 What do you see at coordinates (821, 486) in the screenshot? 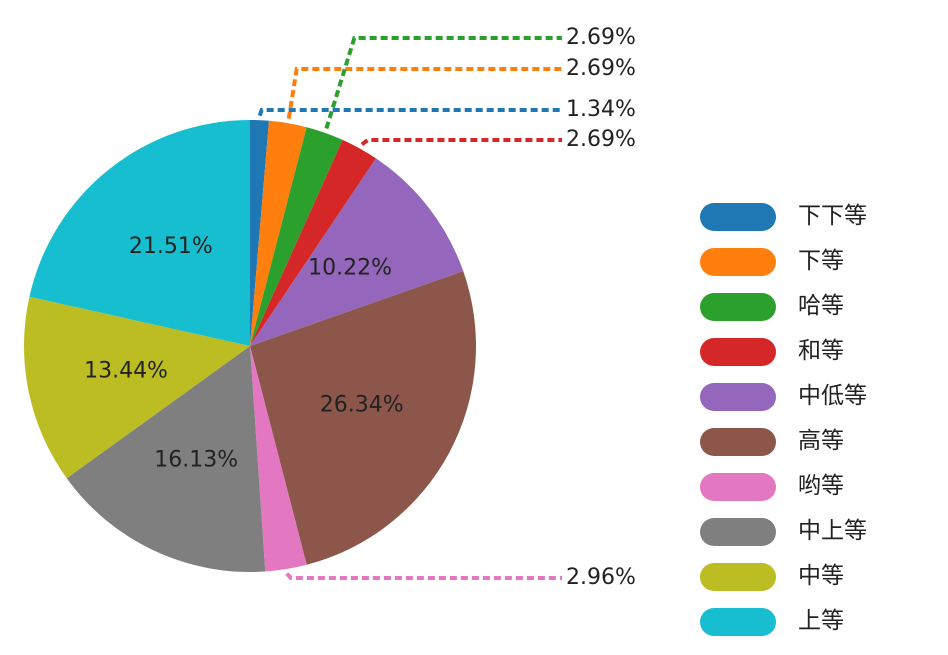
I see `legend-label: 哟等` at bounding box center [821, 486].